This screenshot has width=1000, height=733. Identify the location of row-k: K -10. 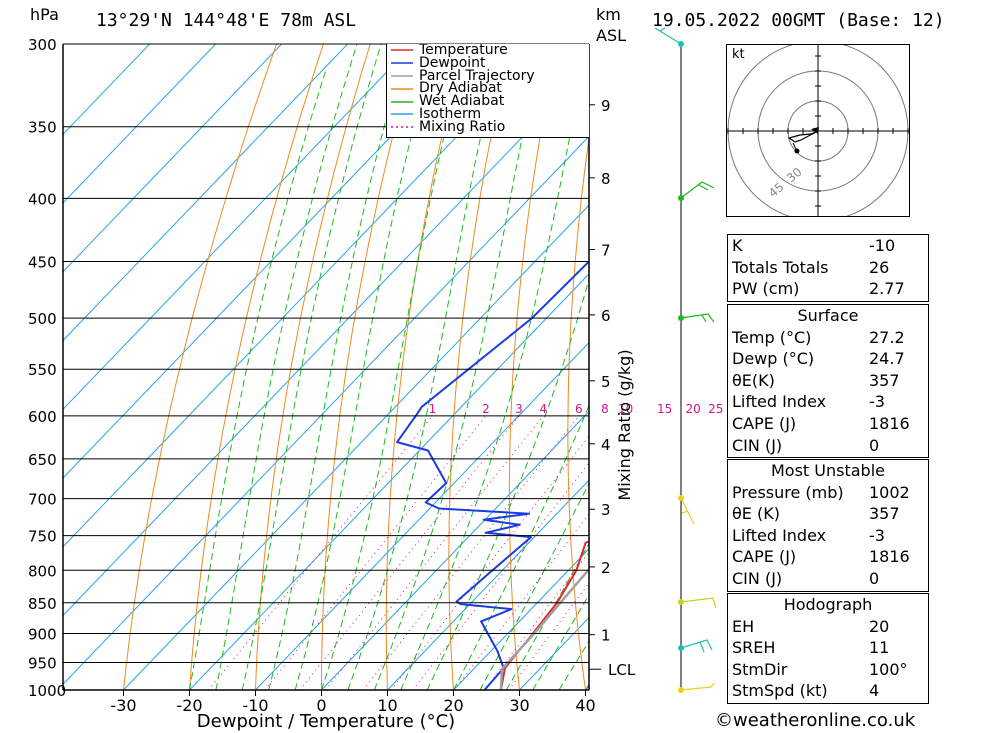
(828, 246).